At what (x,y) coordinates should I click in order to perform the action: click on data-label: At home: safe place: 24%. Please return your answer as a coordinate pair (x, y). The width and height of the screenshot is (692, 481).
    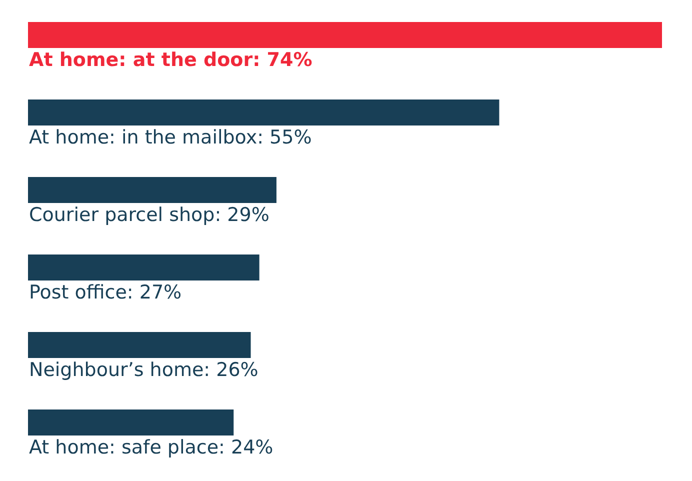
    Looking at the image, I should click on (151, 447).